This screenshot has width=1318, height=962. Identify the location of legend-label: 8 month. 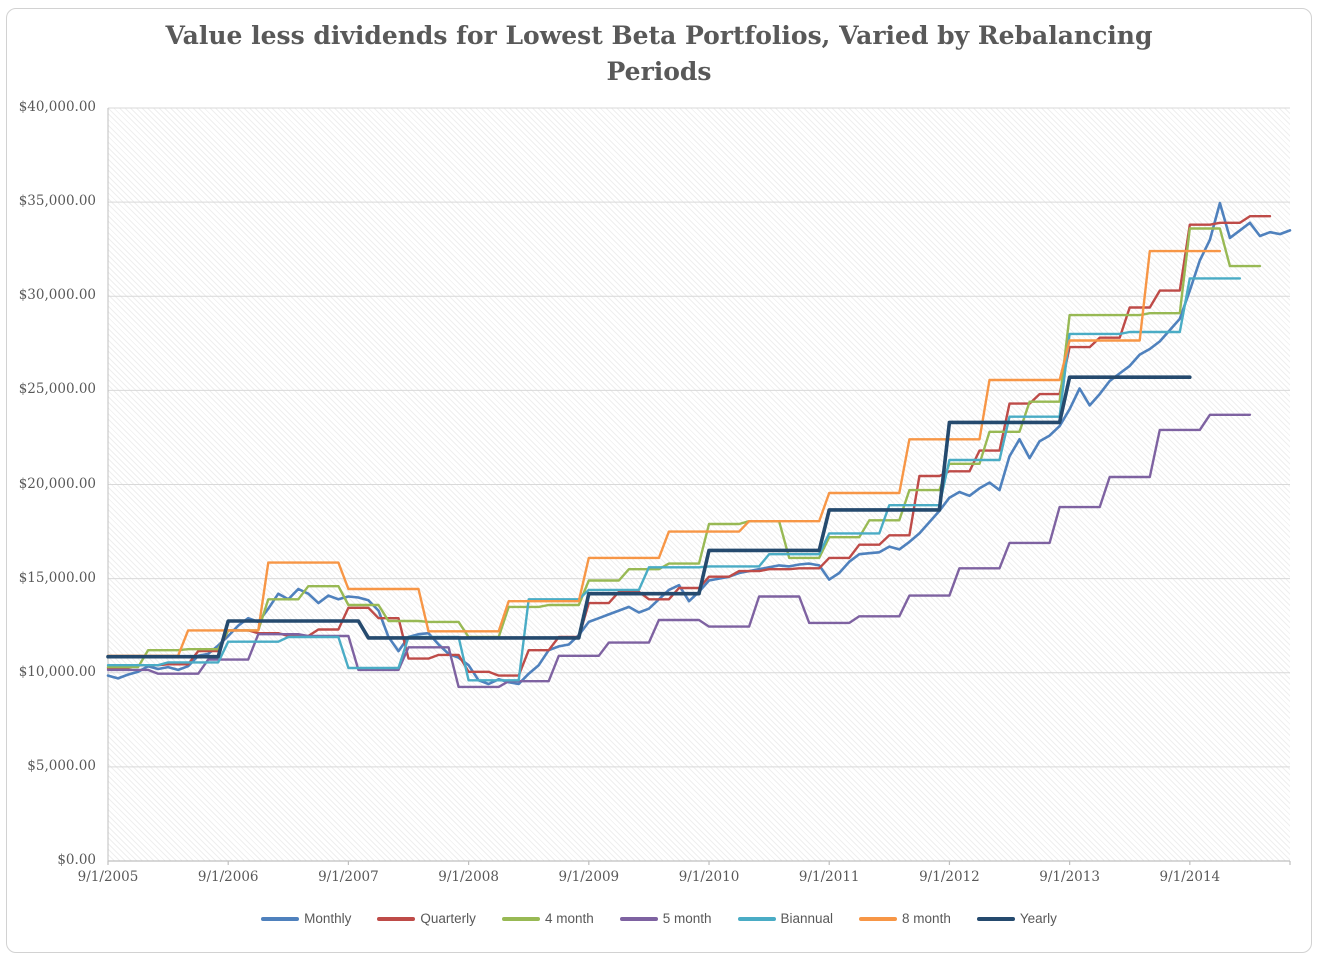
(926, 918).